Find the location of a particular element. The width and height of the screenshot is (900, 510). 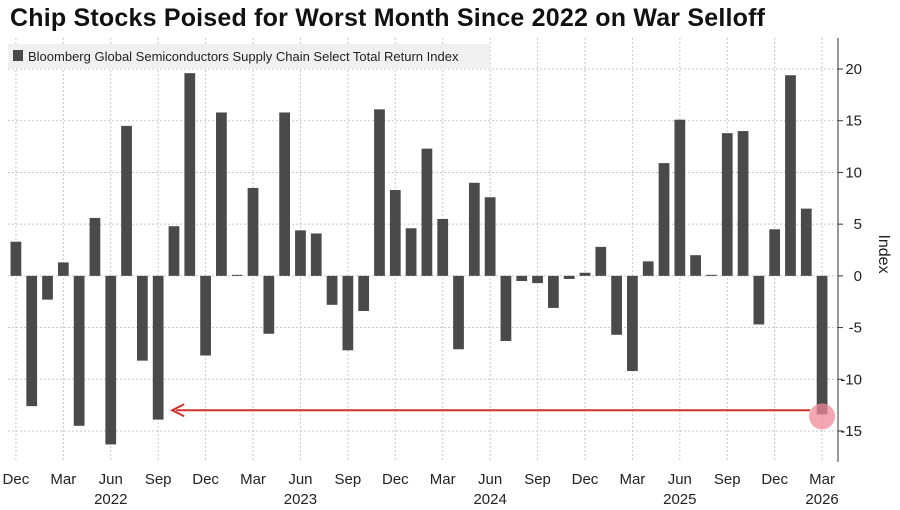

annotation is located at coordinates (502, 416).